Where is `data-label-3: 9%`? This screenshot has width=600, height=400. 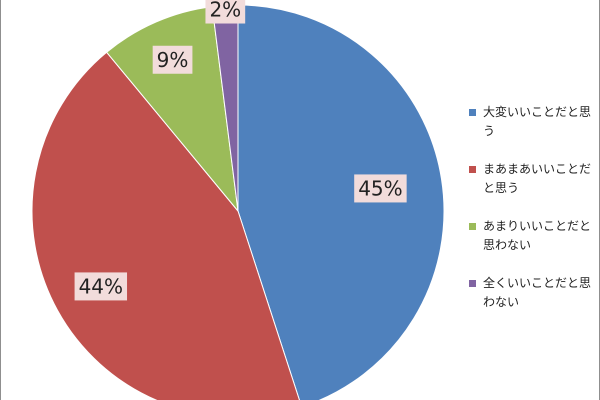
data-label-3: 9% is located at coordinates (172, 59).